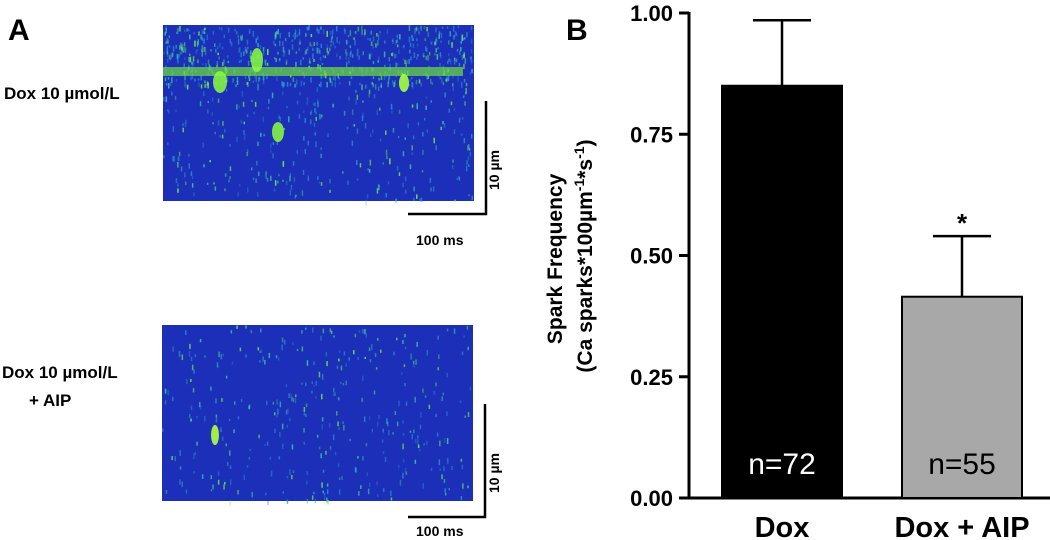 The height and width of the screenshot is (540, 1050). I want to click on calcium-spark, so click(278, 132).